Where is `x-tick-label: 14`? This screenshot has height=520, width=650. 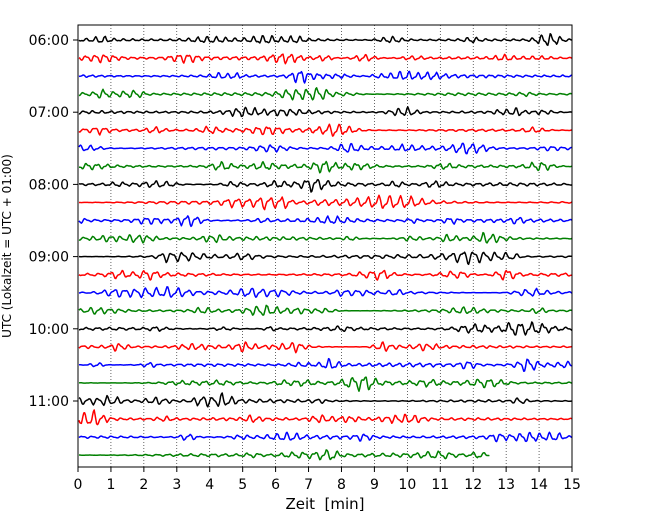
x-tick-label: 14 is located at coordinates (539, 485).